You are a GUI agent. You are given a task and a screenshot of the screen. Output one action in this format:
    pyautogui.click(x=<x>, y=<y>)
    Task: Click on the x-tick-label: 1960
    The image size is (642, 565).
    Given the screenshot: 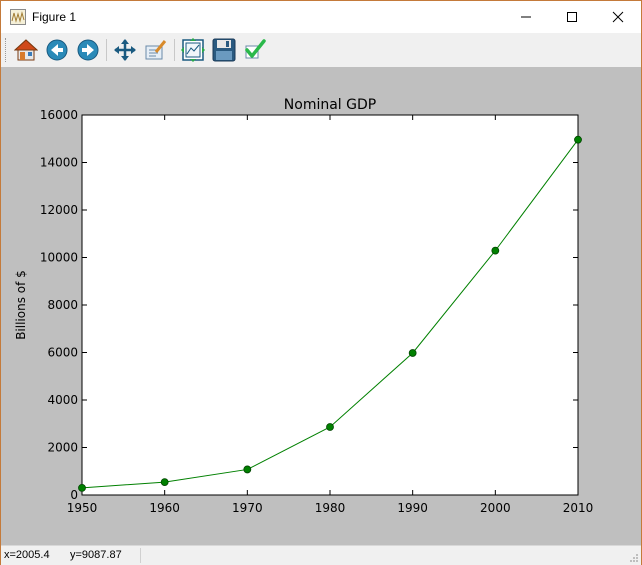 What is the action you would take?
    pyautogui.click(x=164, y=508)
    